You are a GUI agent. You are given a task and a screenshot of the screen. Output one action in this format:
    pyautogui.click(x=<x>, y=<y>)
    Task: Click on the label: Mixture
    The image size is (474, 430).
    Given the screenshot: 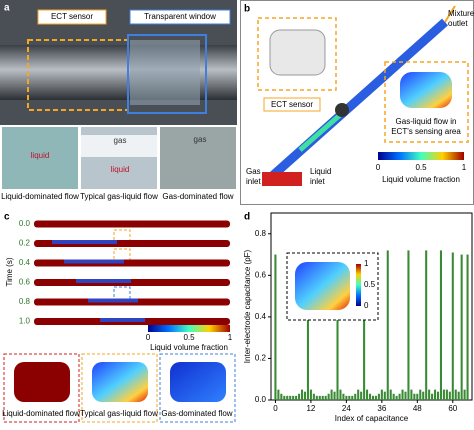 What is the action you would take?
    pyautogui.click(x=461, y=13)
    